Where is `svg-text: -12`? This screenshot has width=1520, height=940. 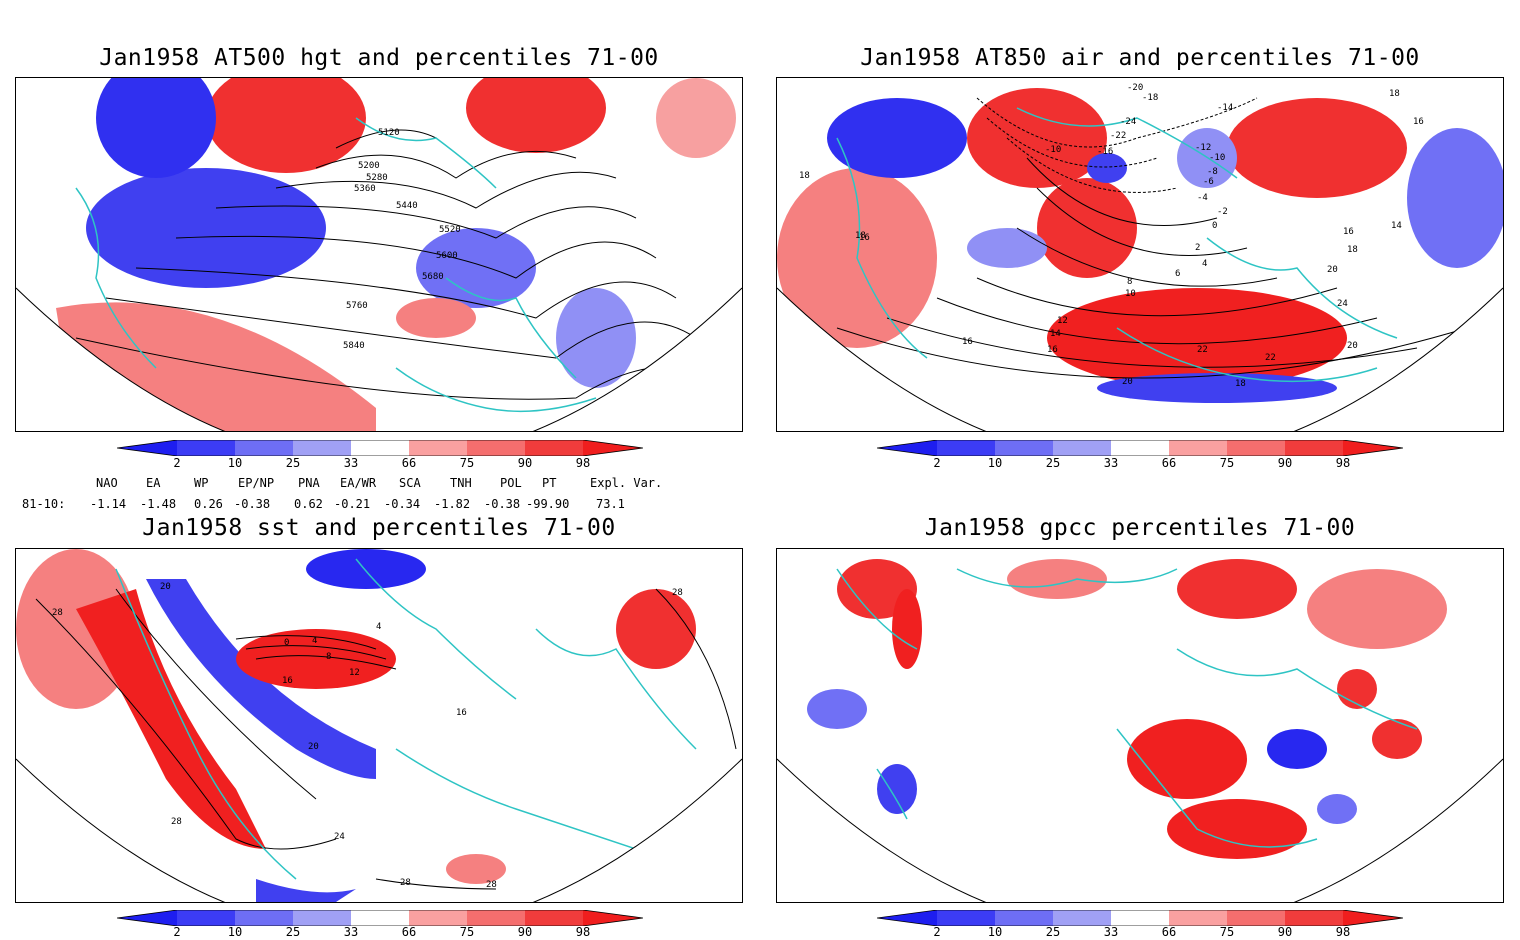 svg-text: -12 is located at coordinates (1203, 148).